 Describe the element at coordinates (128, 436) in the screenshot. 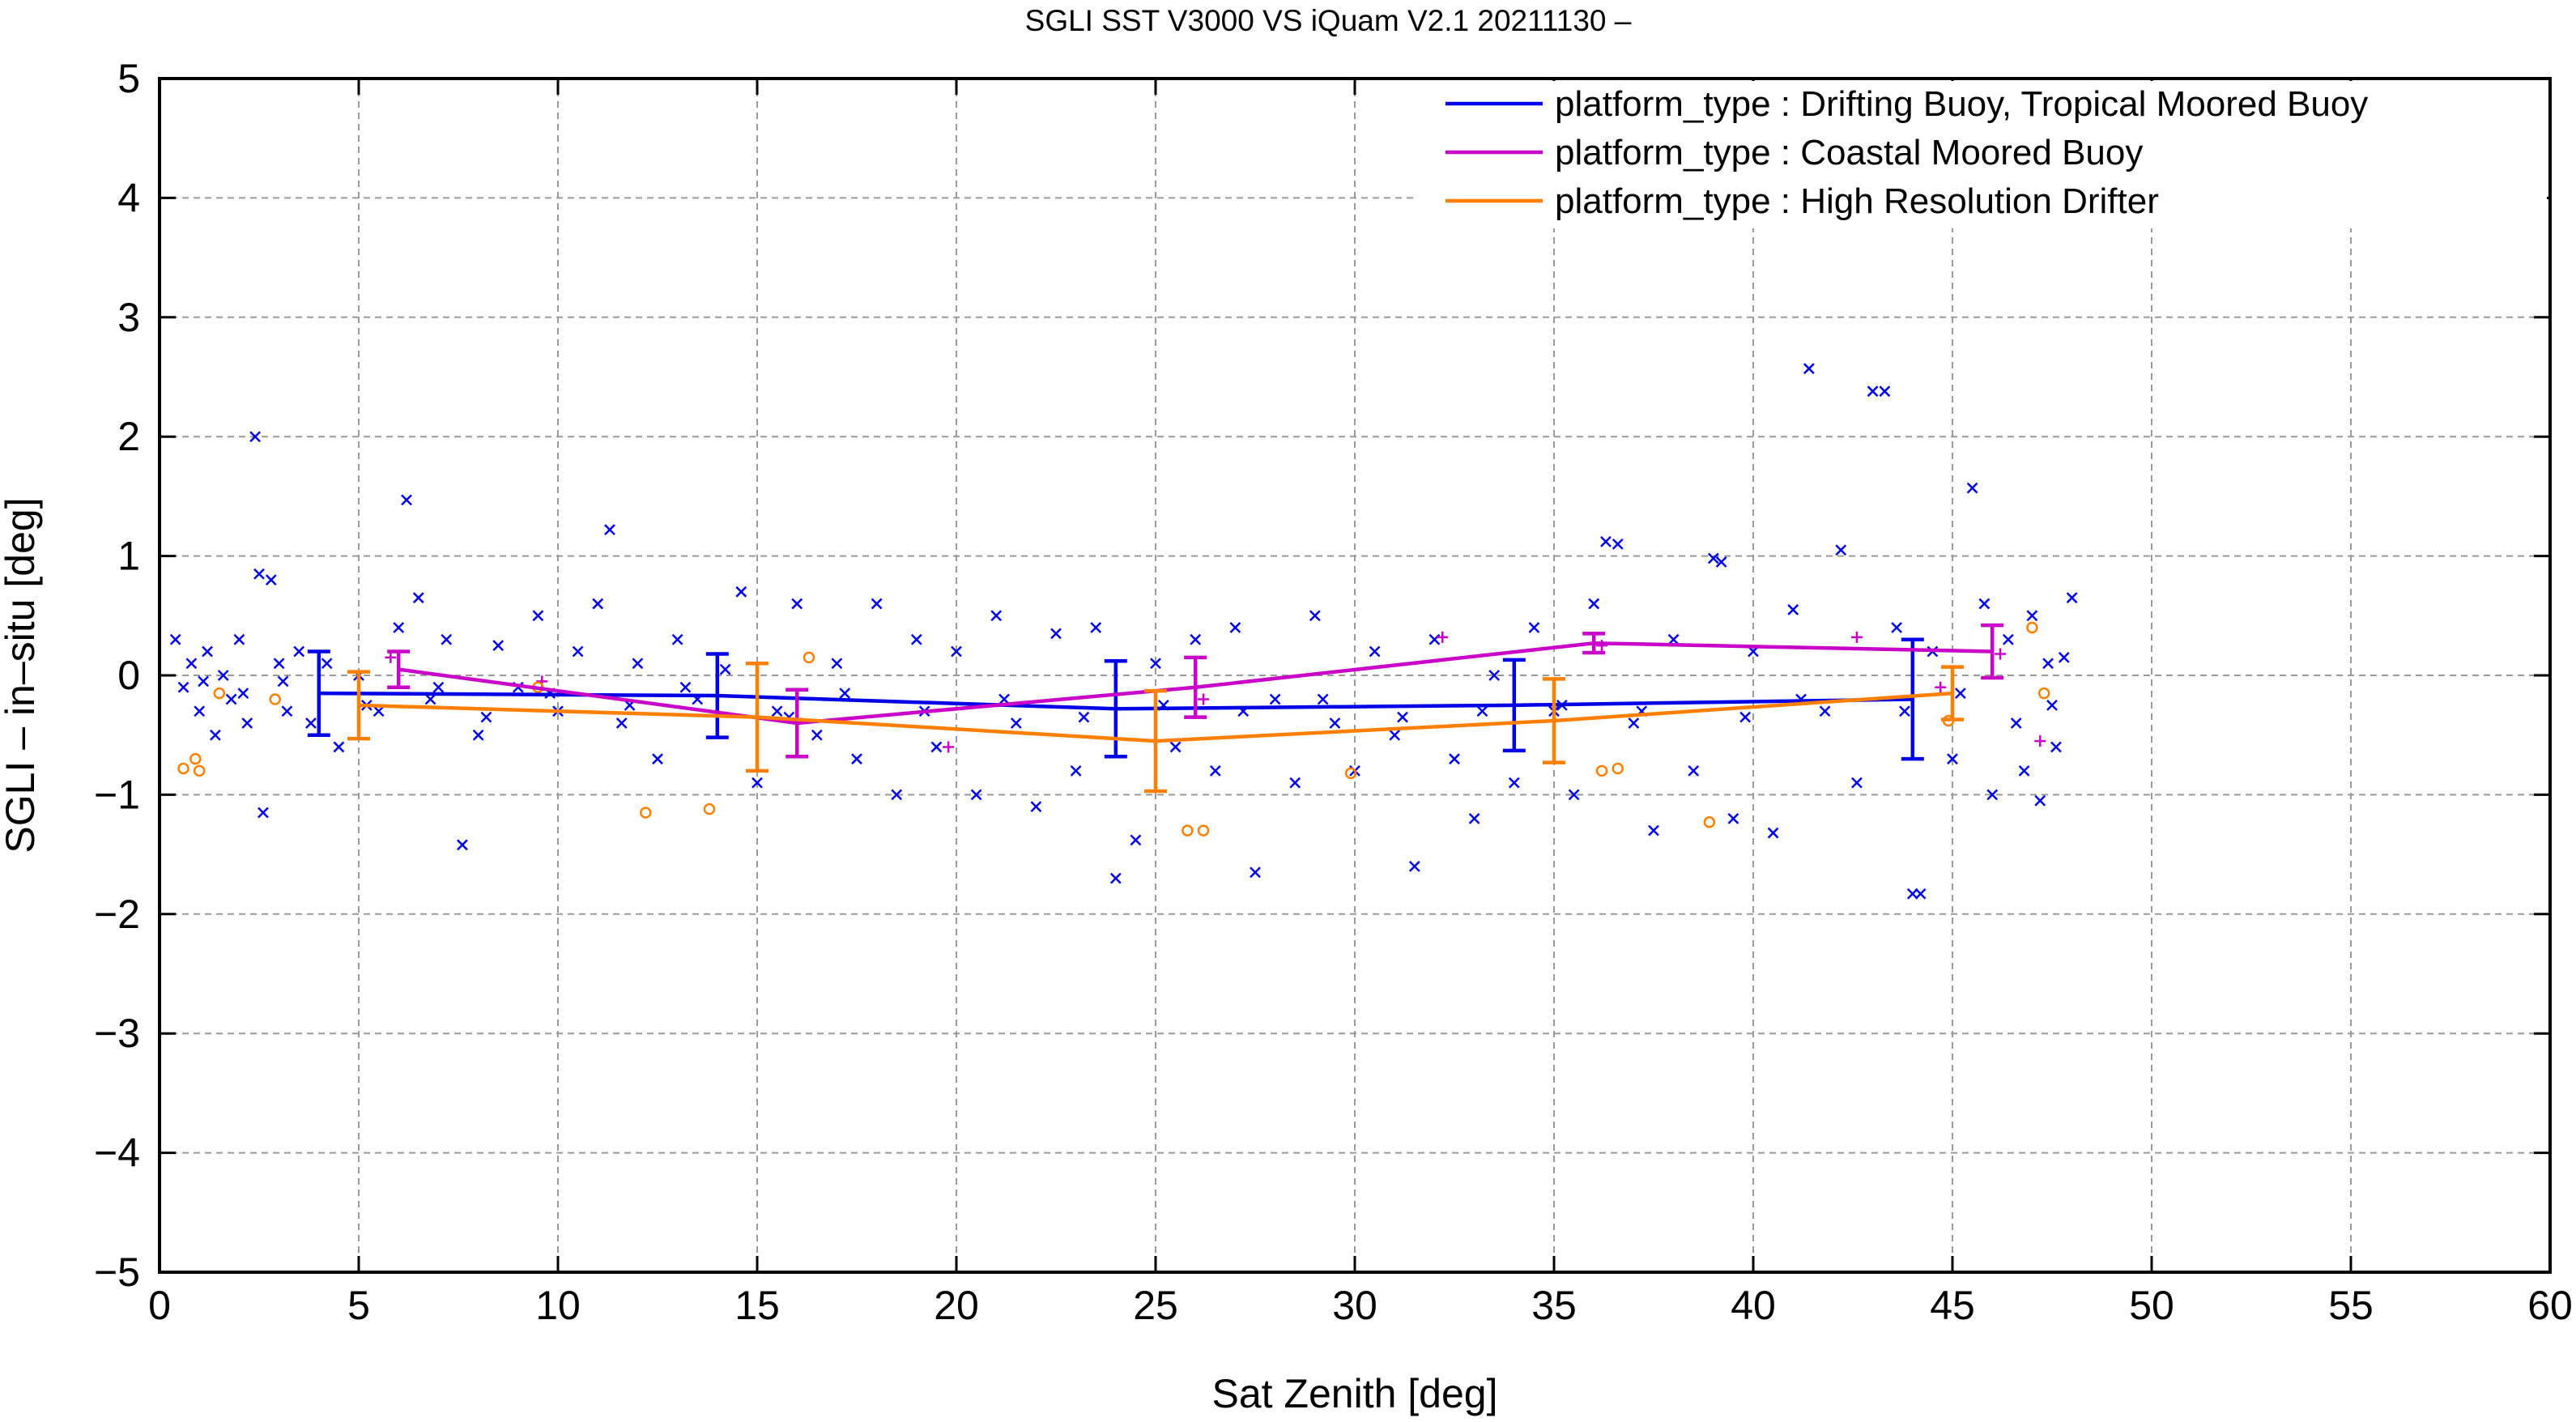

I see `y-tick-label: 2` at that location.